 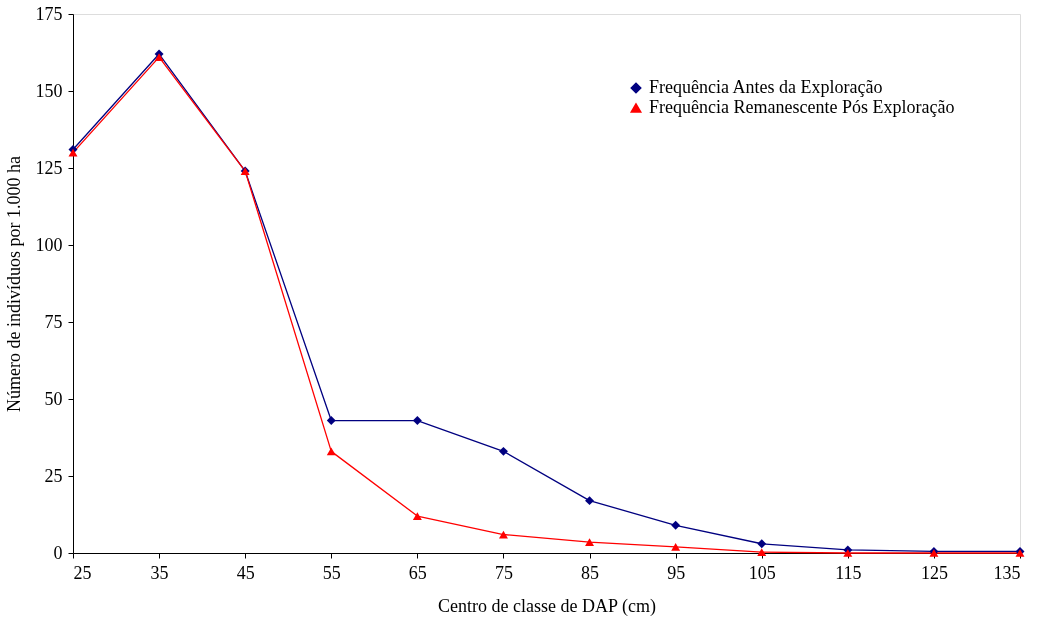 What do you see at coordinates (1007, 572) in the screenshot?
I see `x-tick-label: 135` at bounding box center [1007, 572].